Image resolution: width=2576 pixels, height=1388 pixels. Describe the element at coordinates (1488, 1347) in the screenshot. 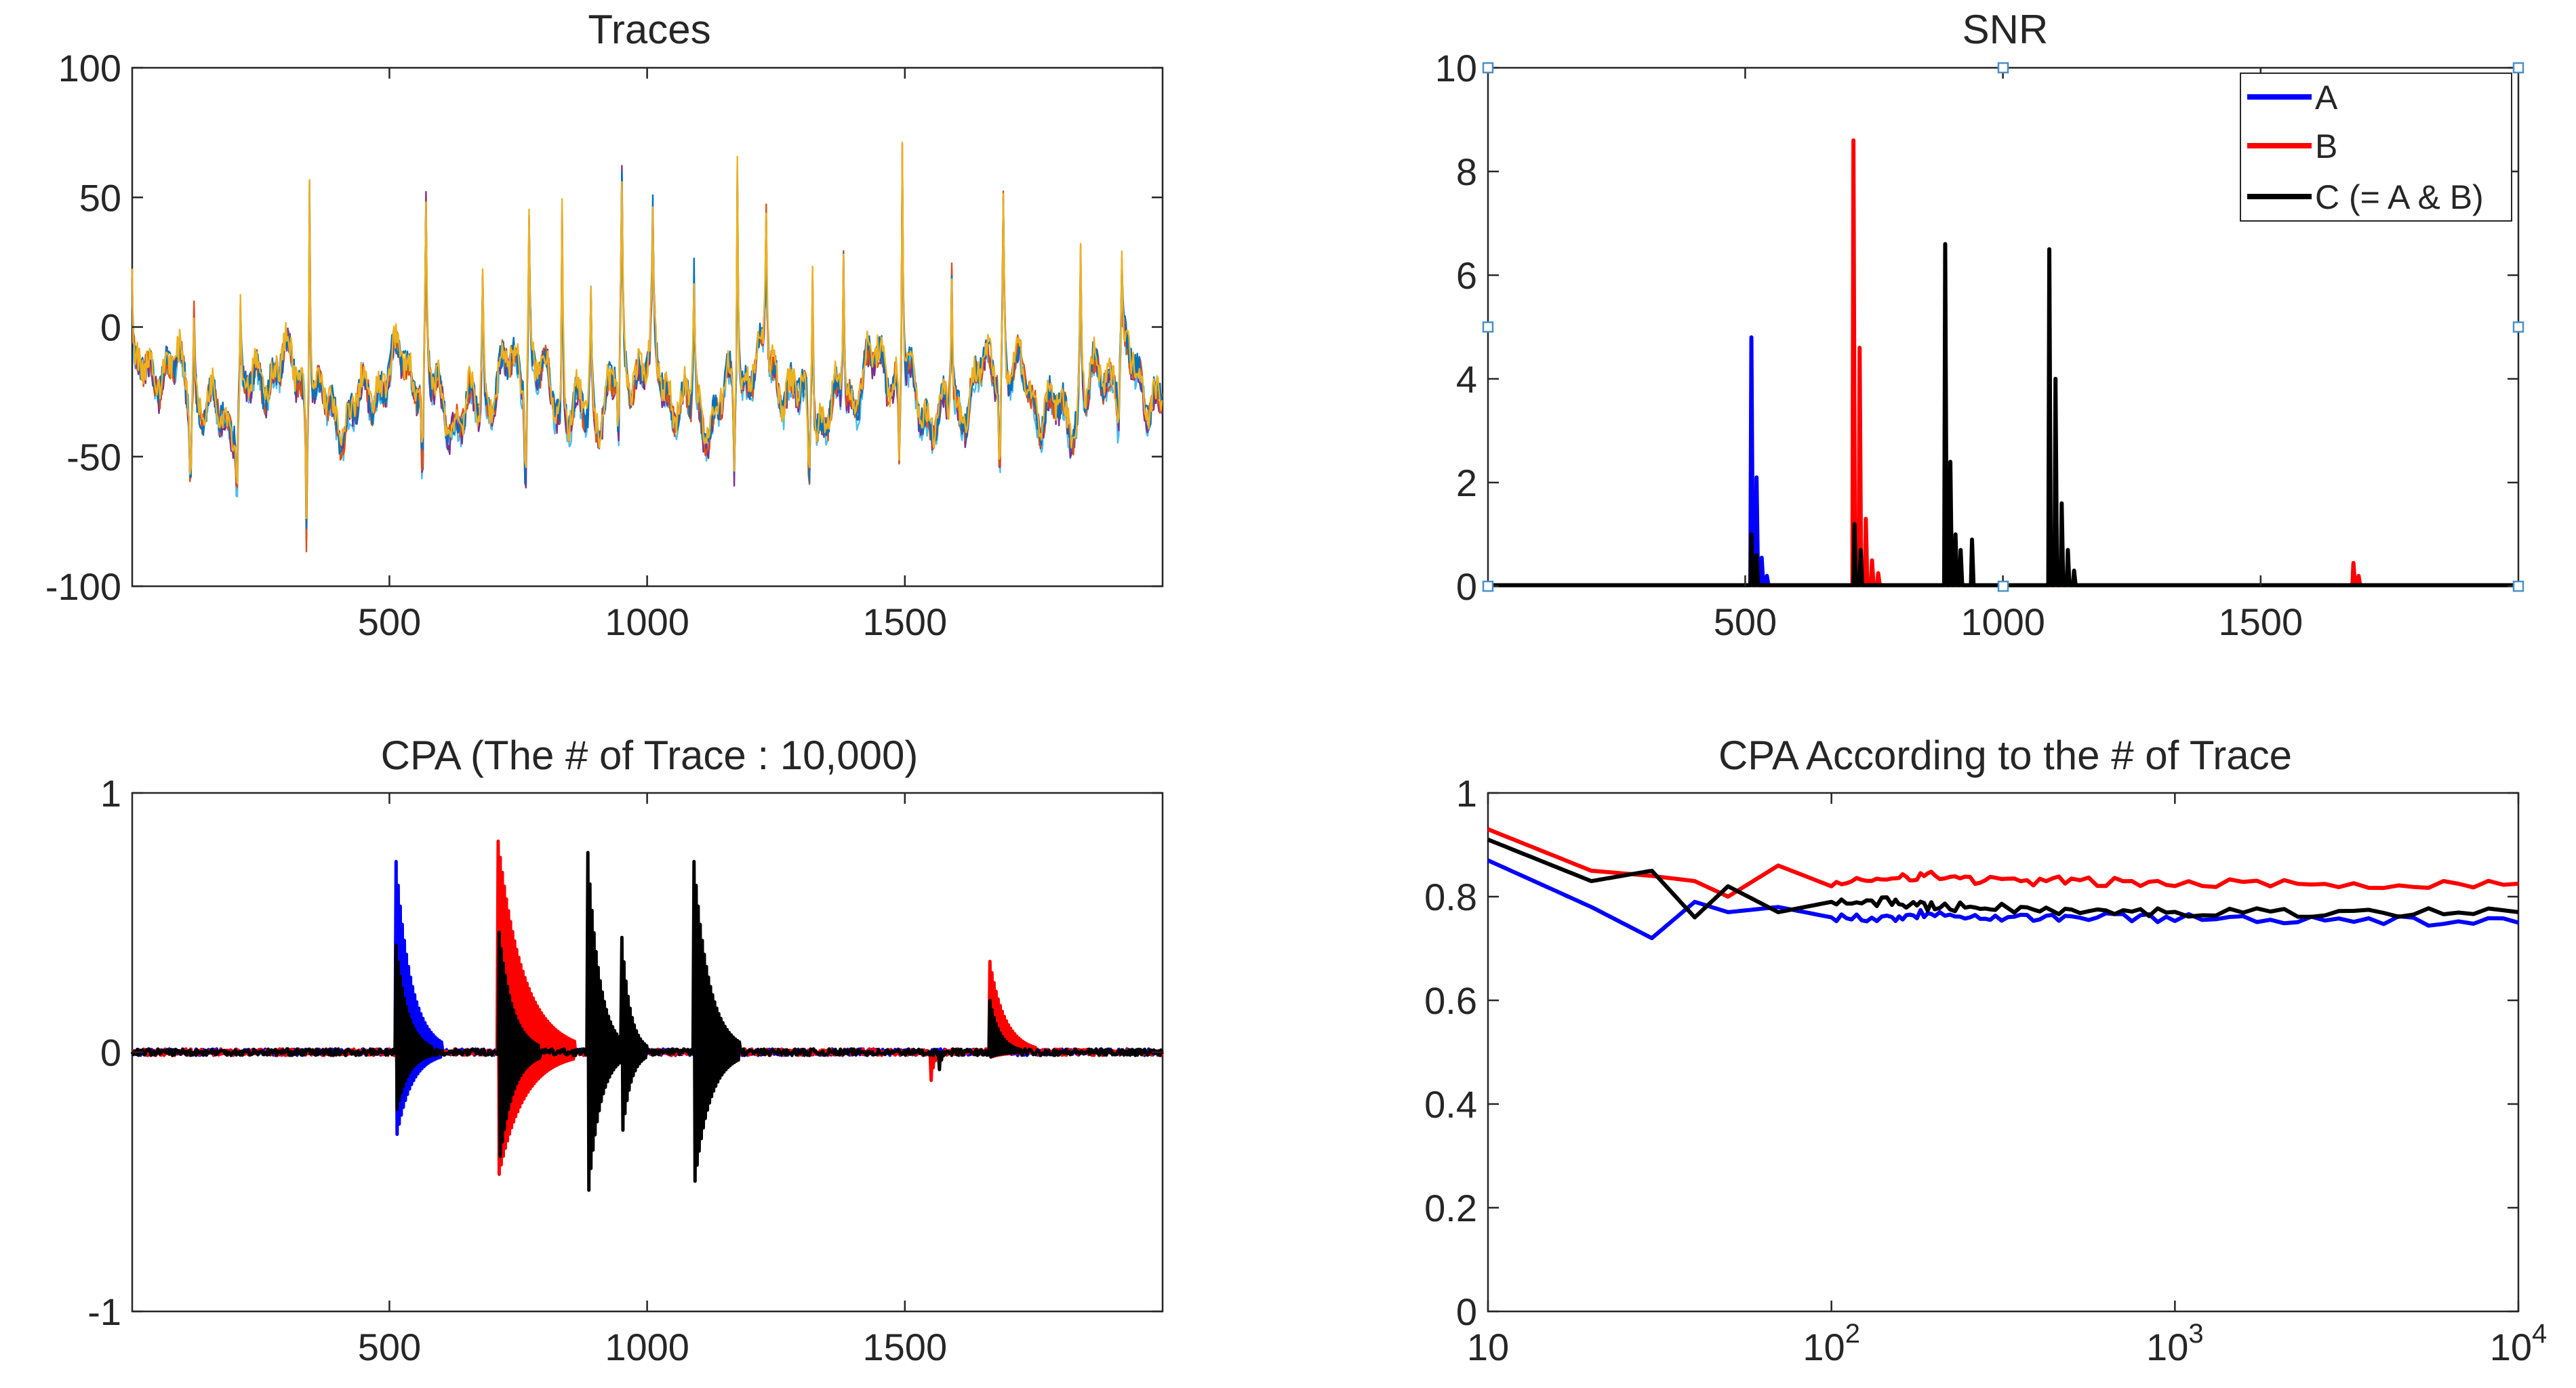

I see `cpa-by-traces-xtick-label: 10` at that location.